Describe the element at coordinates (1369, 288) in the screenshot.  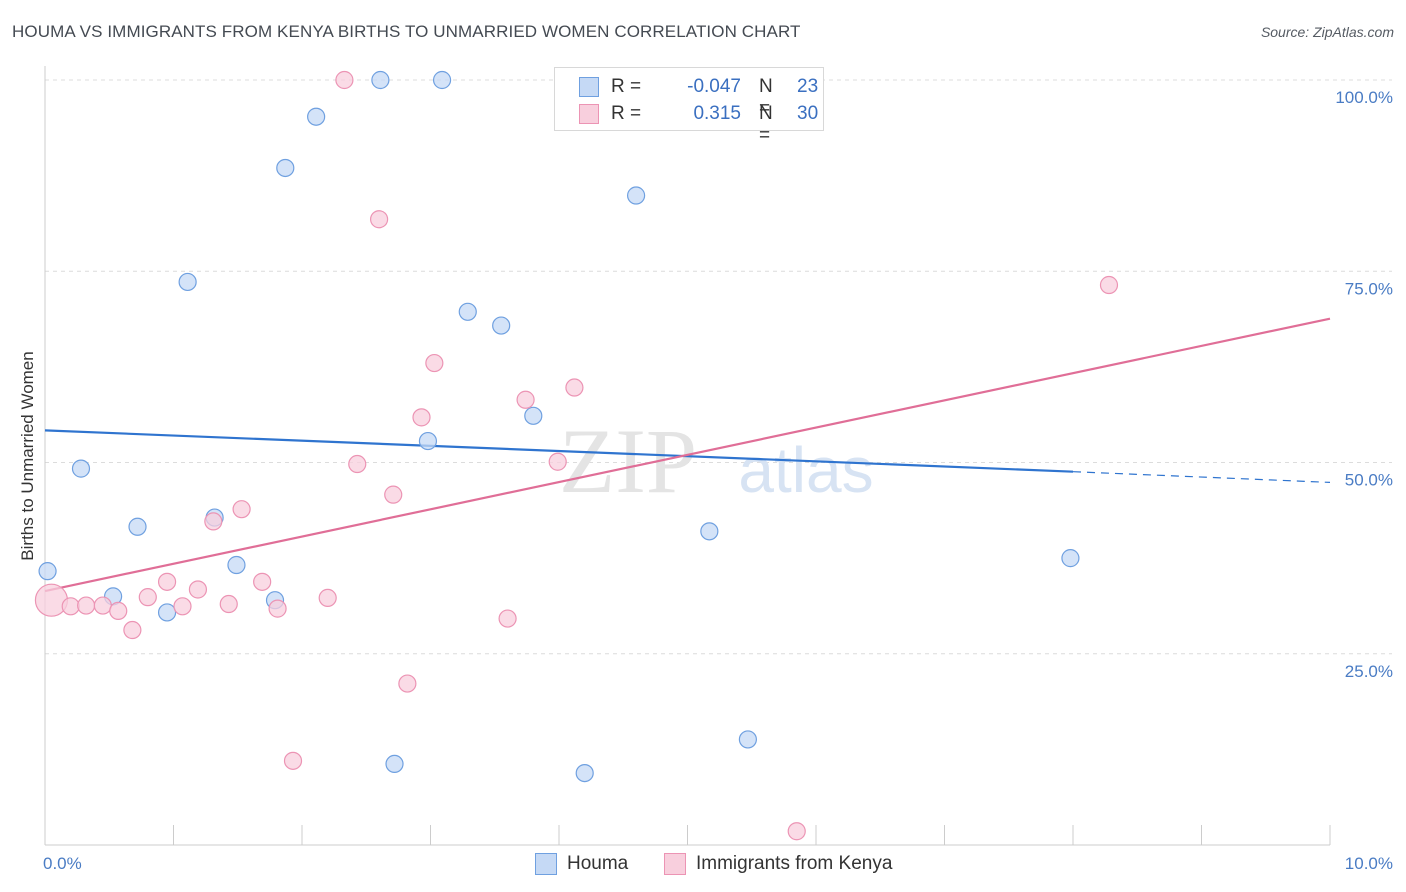
I see `y-tick-label: 75.0%` at that location.